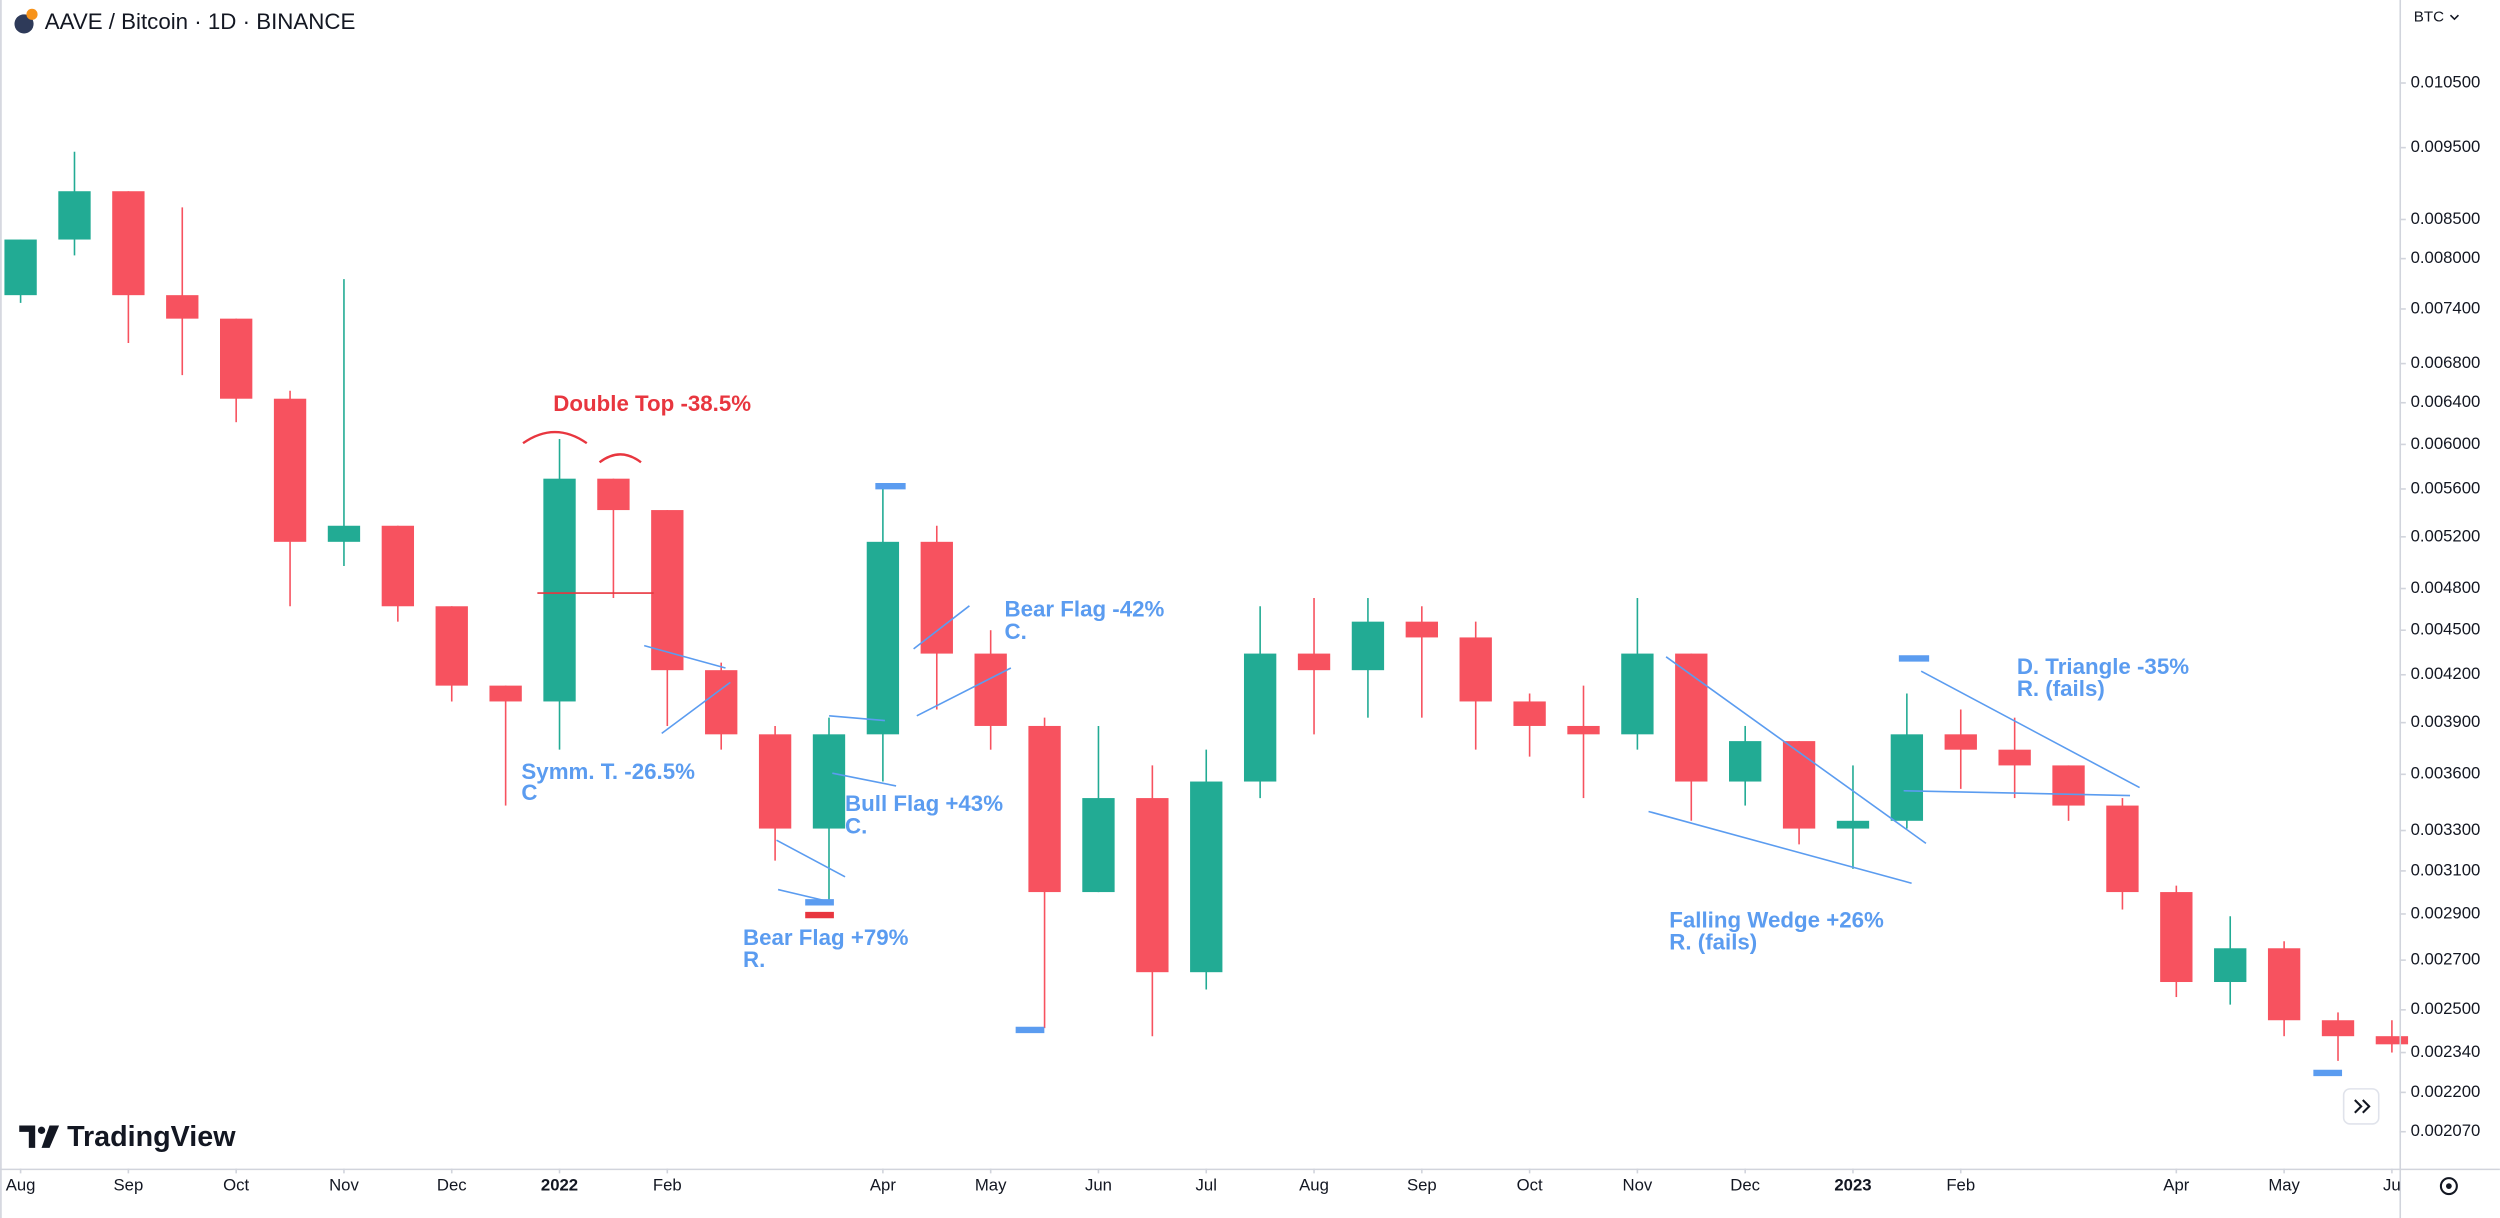  I want to click on y-tick-label: 0.005200, so click(2446, 535).